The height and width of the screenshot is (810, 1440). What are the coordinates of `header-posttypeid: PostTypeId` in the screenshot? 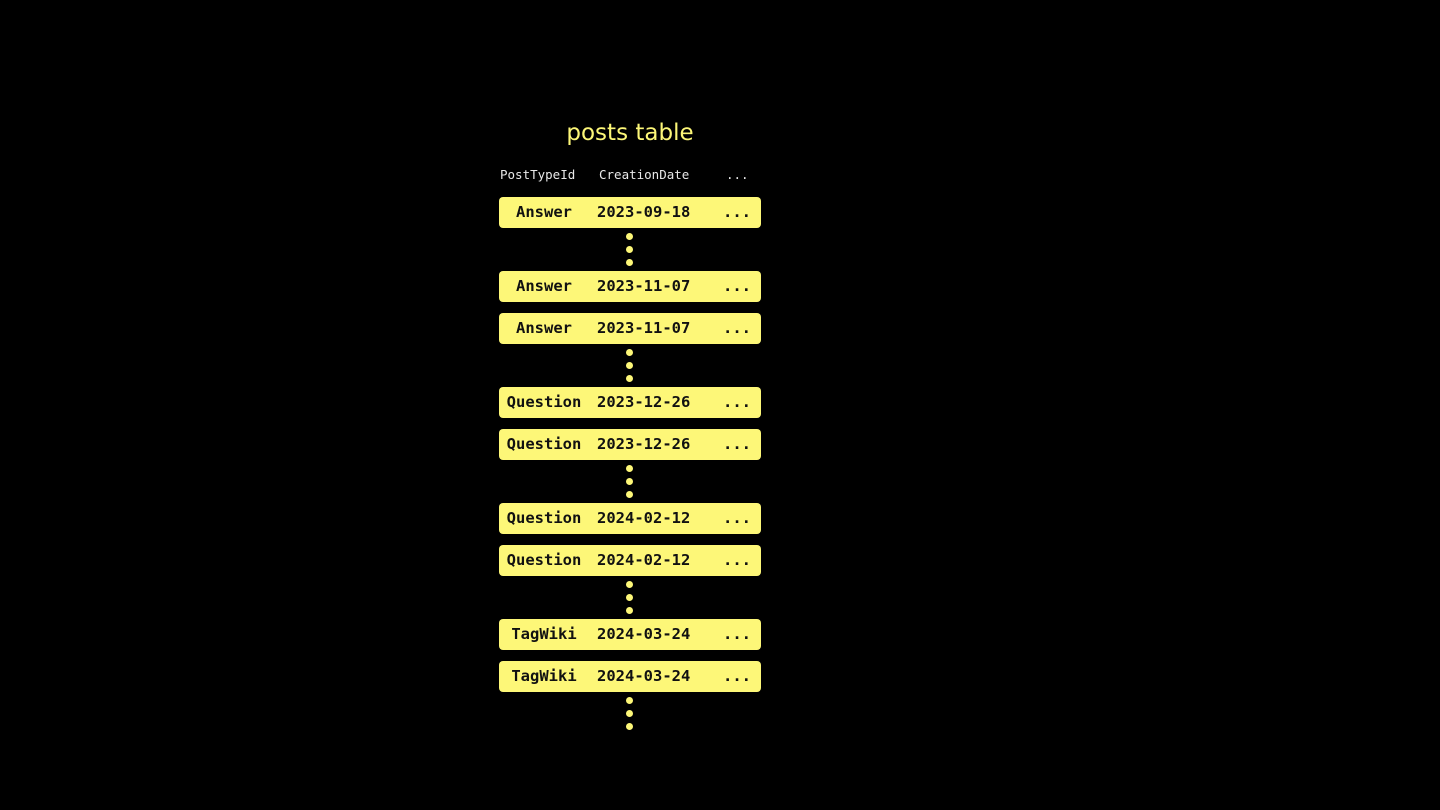 It's located at (538, 174).